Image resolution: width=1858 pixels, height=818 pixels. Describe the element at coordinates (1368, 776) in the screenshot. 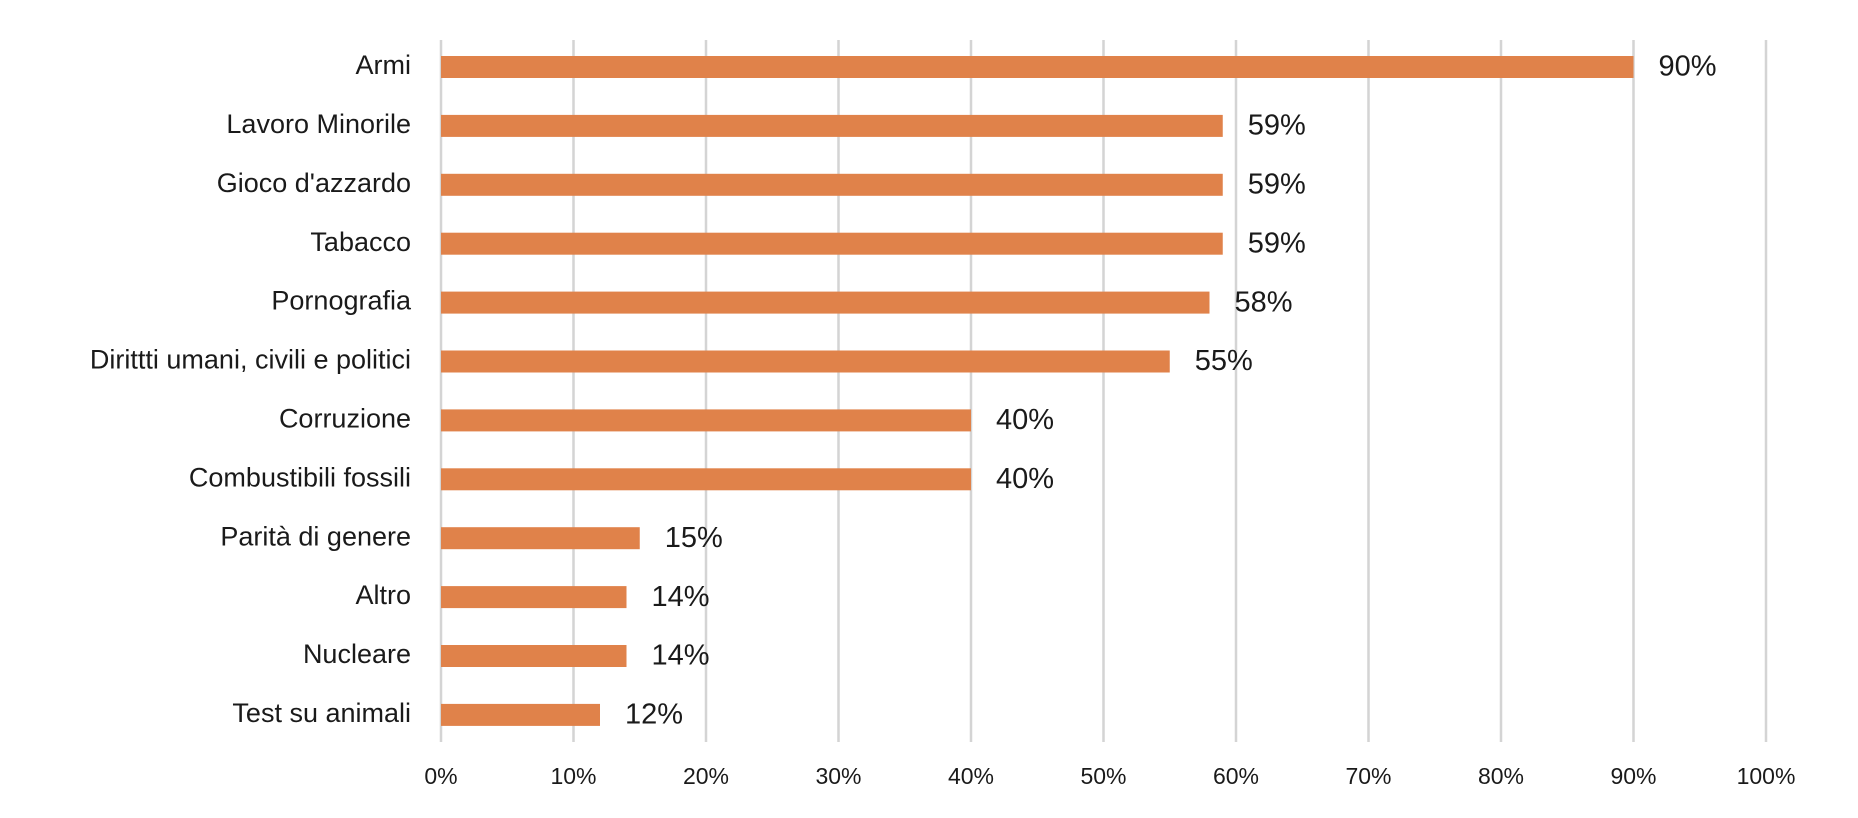

I see `x-tick-label: 70%` at that location.